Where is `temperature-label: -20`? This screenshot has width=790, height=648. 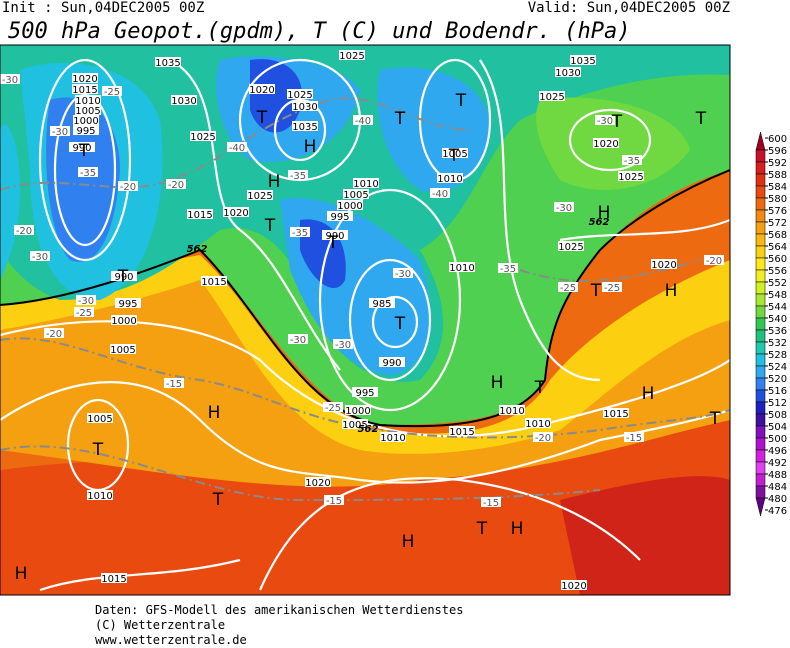
temperature-label: -20 is located at coordinates (176, 185).